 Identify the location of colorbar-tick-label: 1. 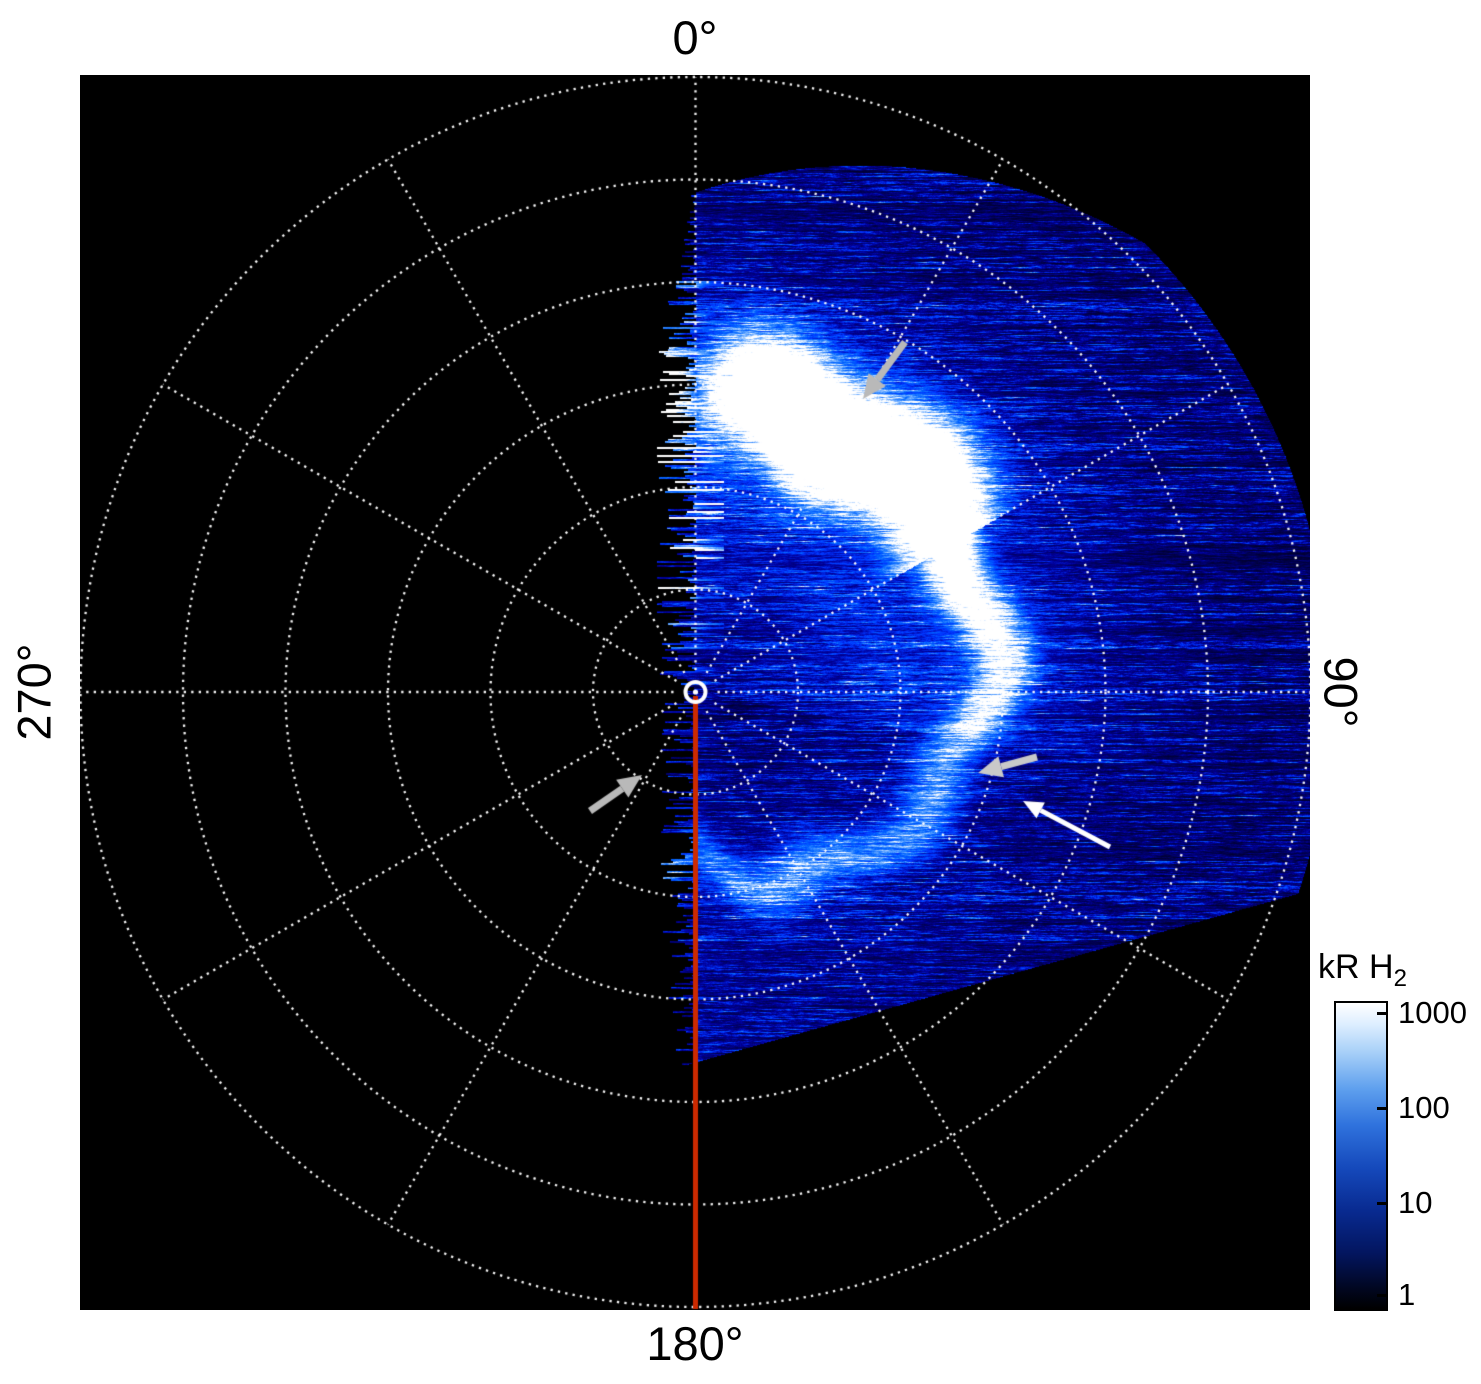
(1407, 1294).